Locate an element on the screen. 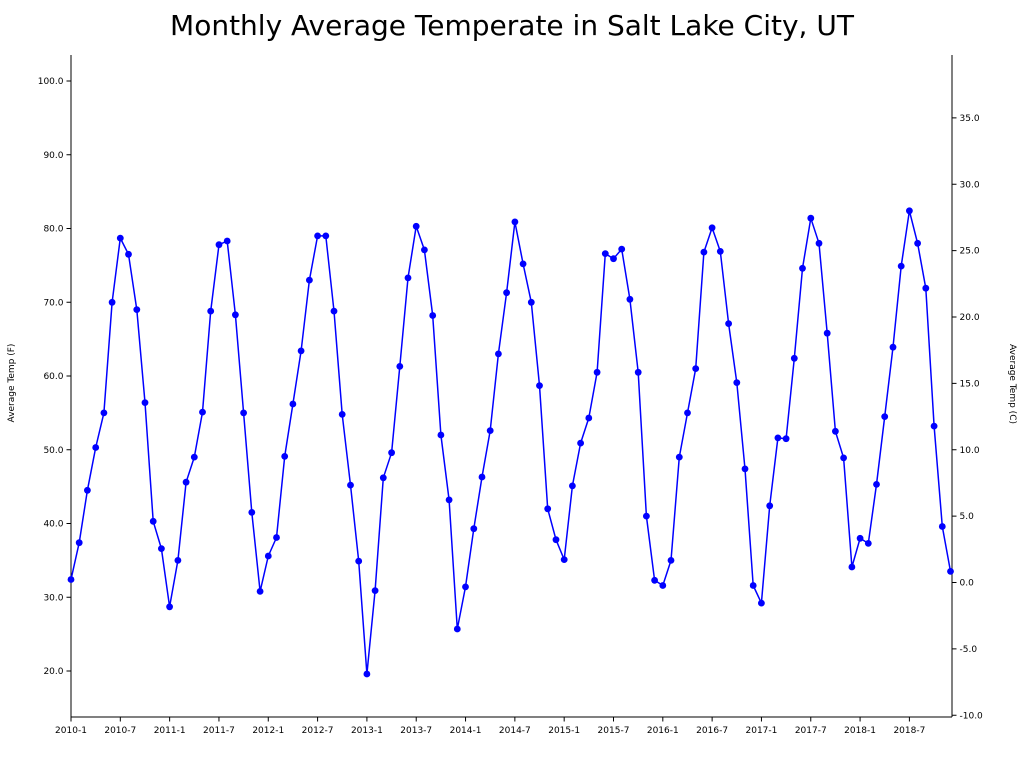  y-axis-left-tick-label: 60.0 is located at coordinates (53, 377).